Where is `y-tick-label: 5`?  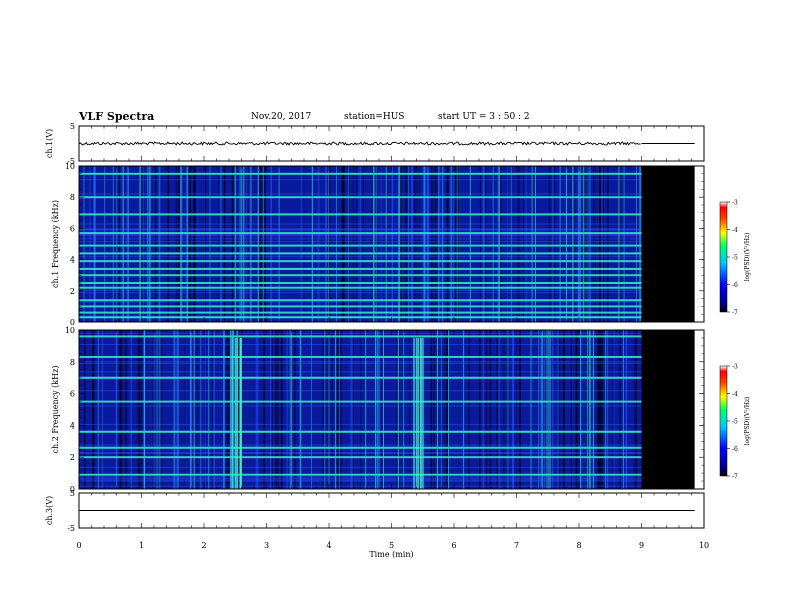 y-tick-label: 5 is located at coordinates (72, 493).